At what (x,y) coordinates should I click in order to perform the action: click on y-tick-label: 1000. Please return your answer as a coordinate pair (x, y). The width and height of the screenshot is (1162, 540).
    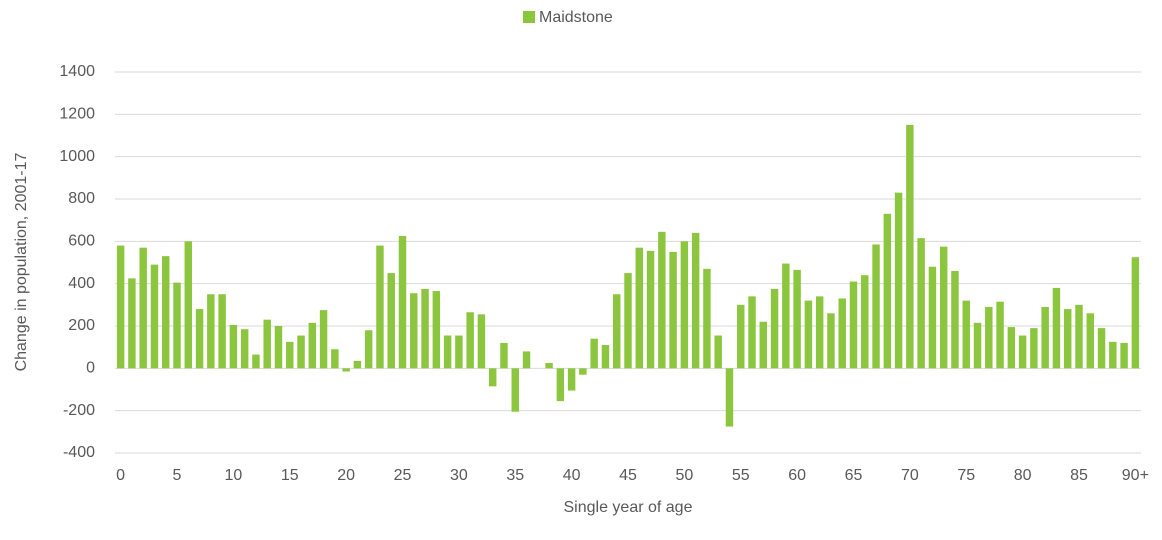
    Looking at the image, I should click on (77, 156).